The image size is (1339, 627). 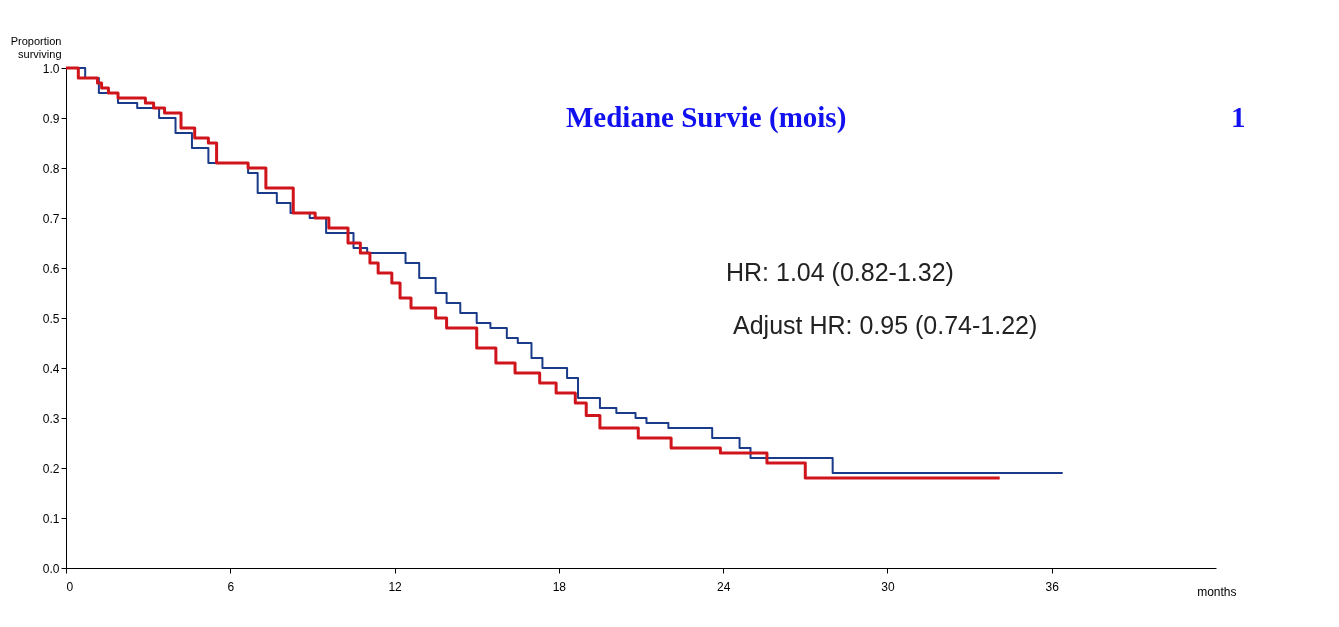 What do you see at coordinates (723, 586) in the screenshot?
I see `x-tick-label: 24` at bounding box center [723, 586].